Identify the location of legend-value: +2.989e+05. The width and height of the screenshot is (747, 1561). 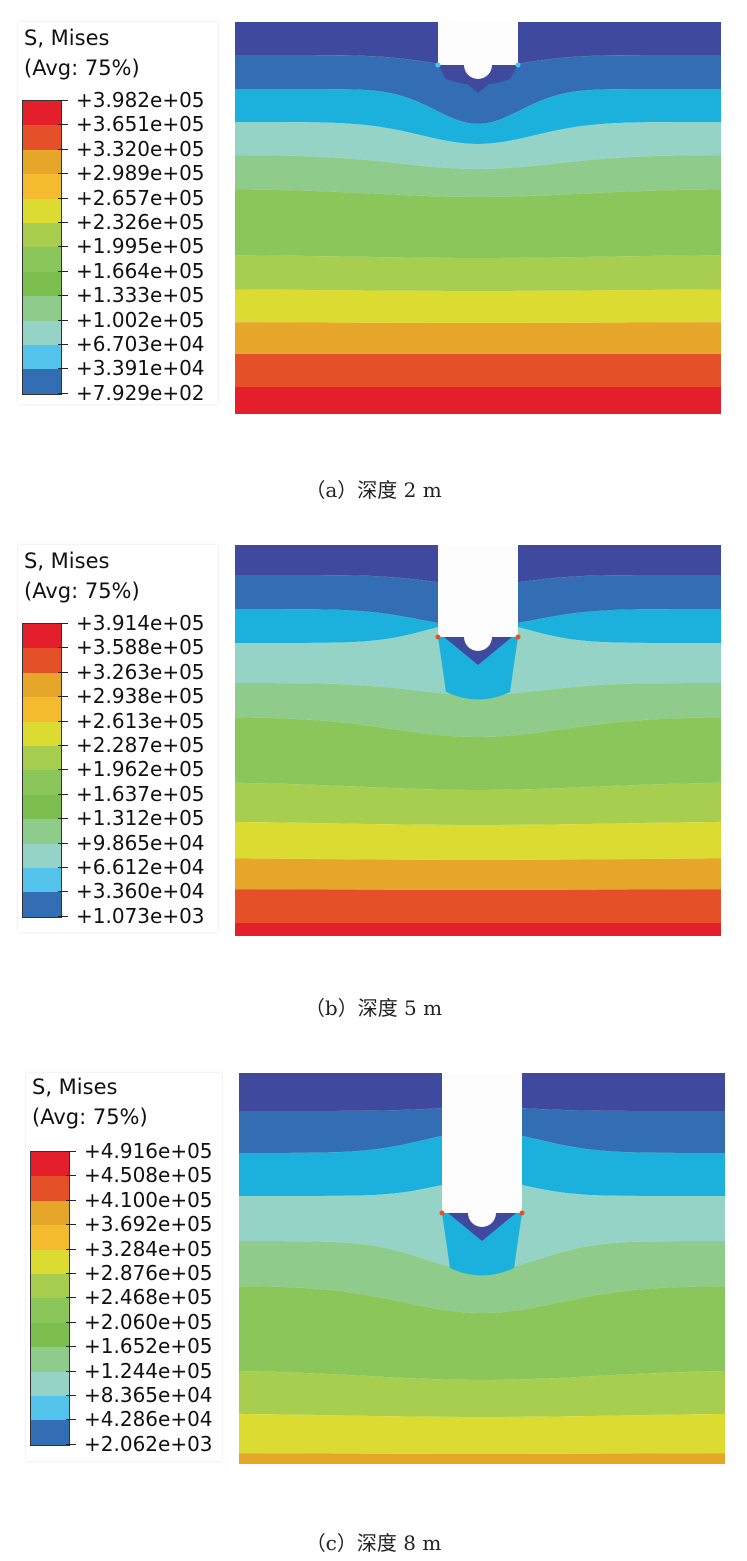
(140, 173).